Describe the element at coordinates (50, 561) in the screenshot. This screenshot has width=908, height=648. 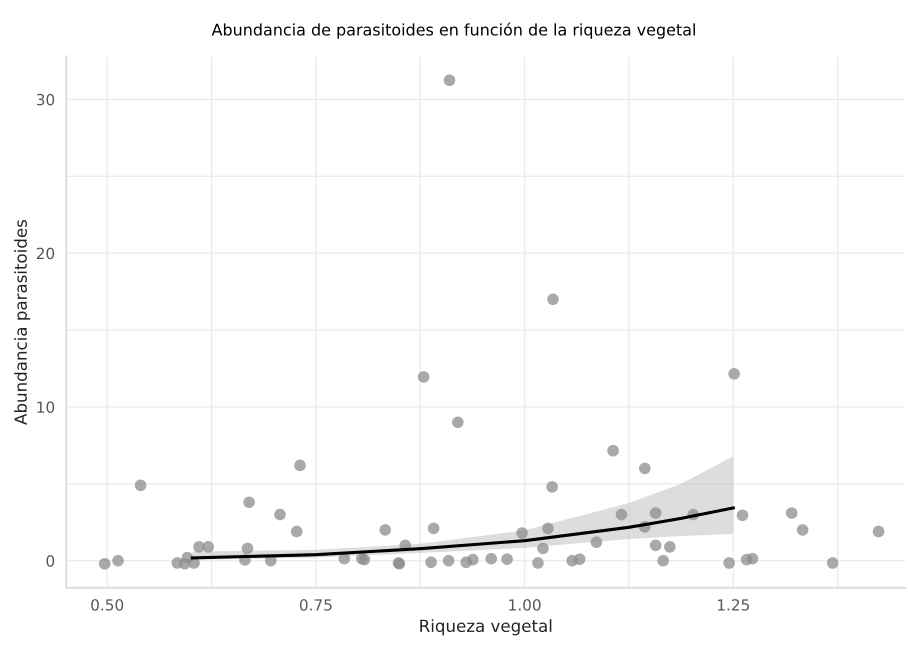
I see `y-tick-label: 0` at that location.